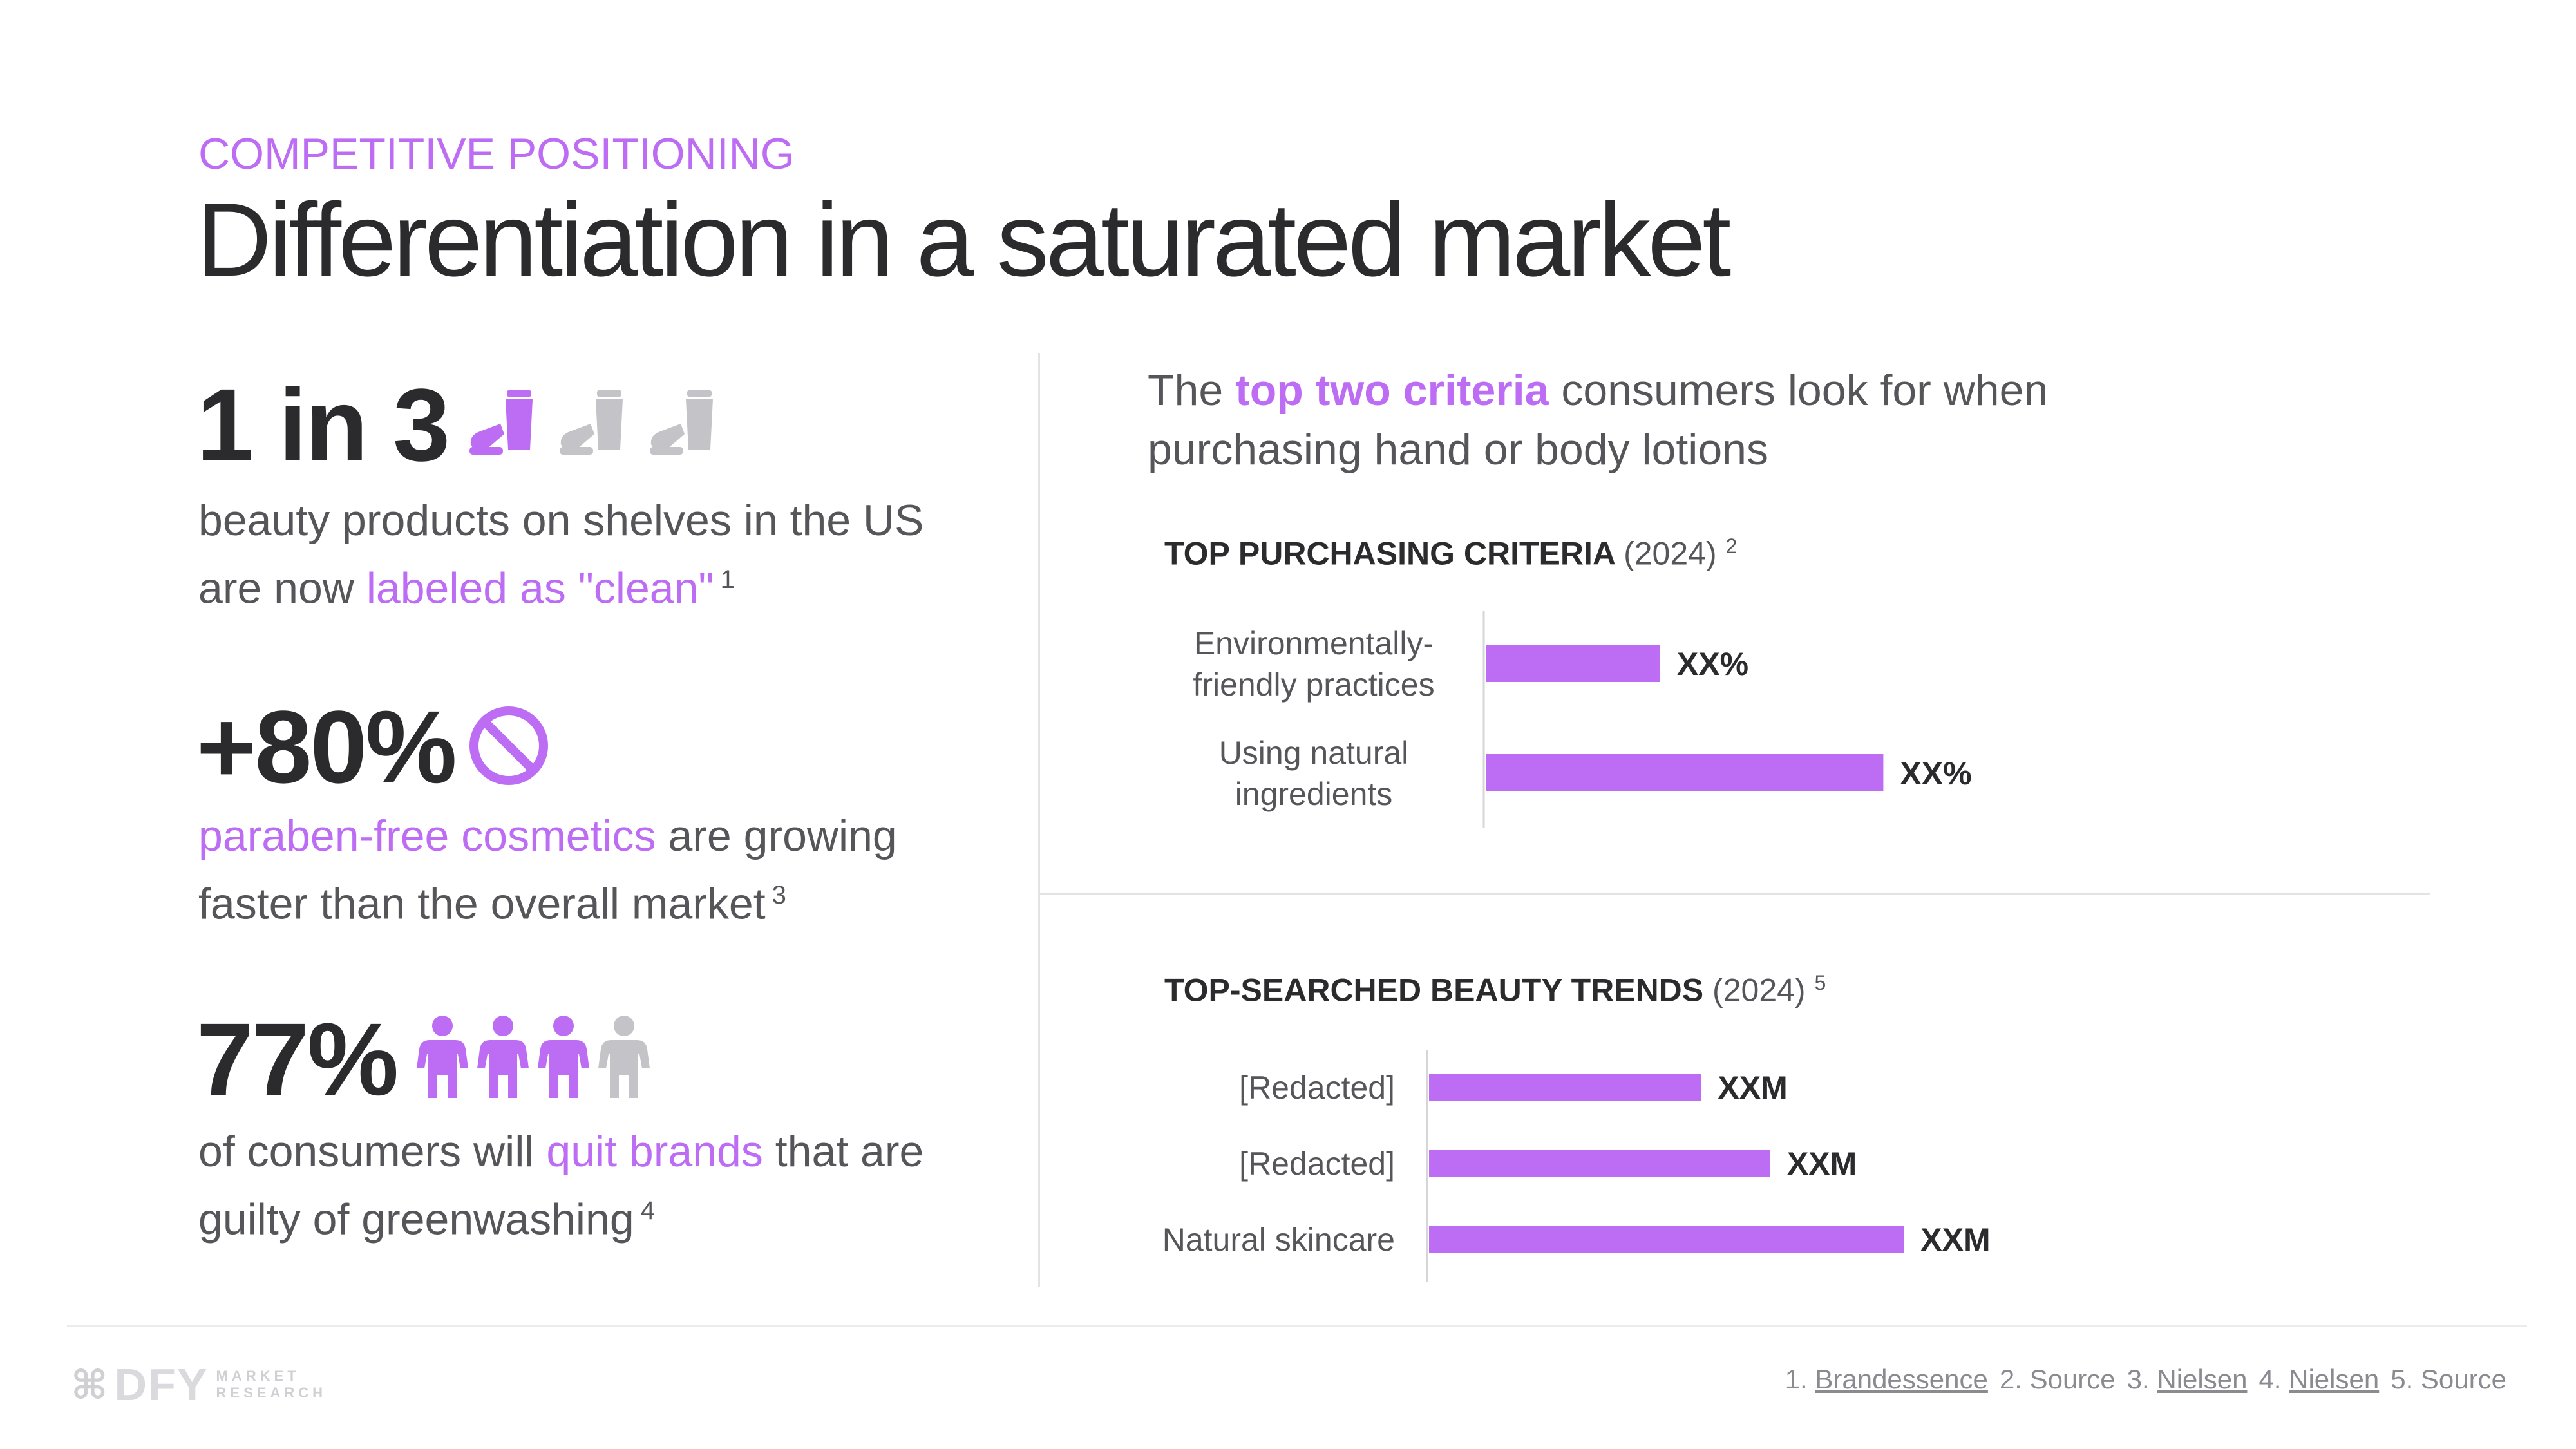 Image resolution: width=2576 pixels, height=1449 pixels. I want to click on logo-mark-icon: ⌘, so click(89, 1385).